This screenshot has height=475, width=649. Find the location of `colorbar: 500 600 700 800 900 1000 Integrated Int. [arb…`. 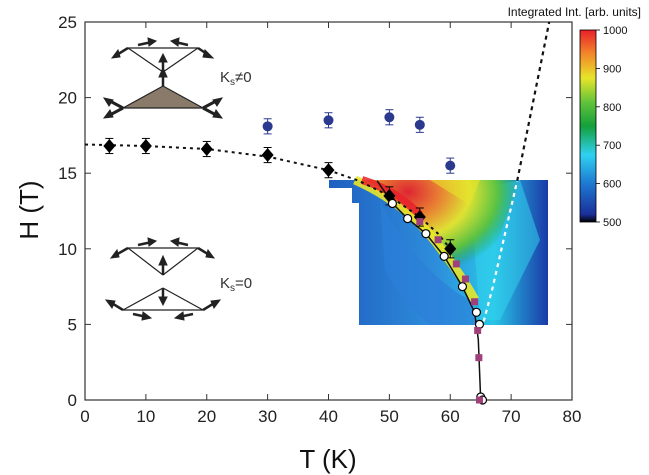

colorbar: 500 600 700 800 900 1000 Integrated Int. [arb… is located at coordinates (574, 117).